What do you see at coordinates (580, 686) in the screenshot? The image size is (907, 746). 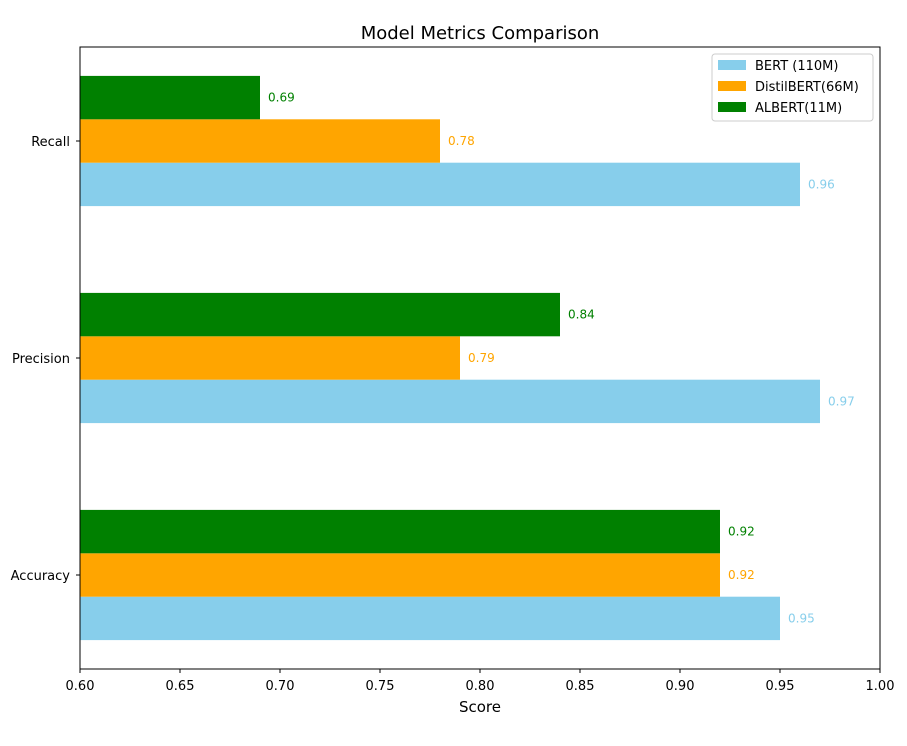 I see `x-tick-label: 0.85` at bounding box center [580, 686].